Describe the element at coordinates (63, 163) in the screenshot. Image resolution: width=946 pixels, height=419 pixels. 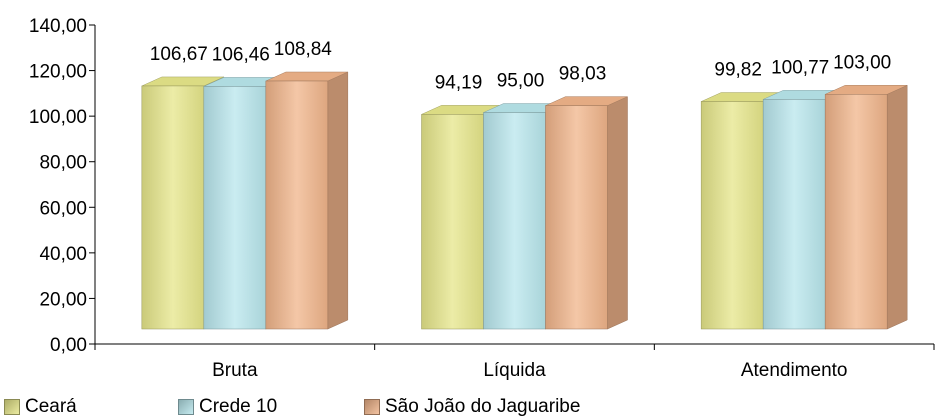
I see `y-tick-label: 80,00` at that location.